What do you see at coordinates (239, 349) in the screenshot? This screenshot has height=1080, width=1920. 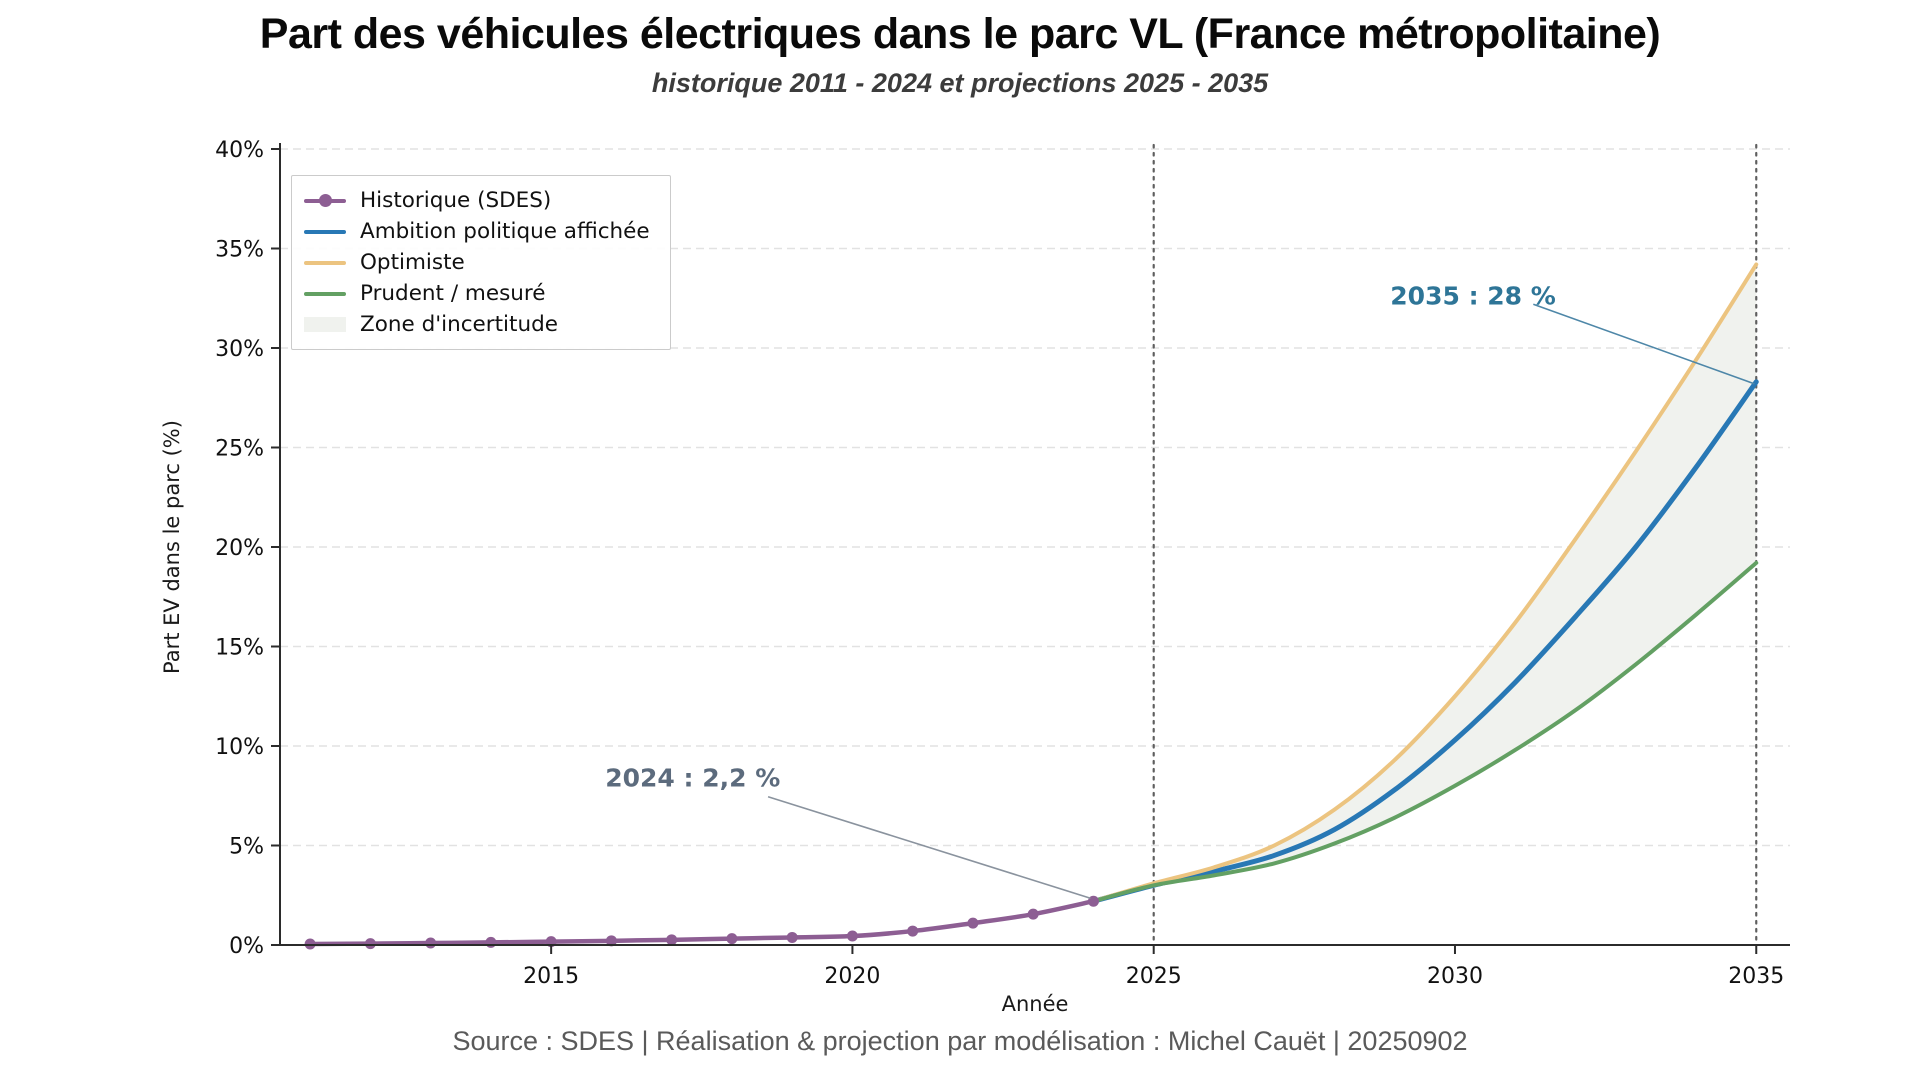 I see `y-tick-label: 30%` at bounding box center [239, 349].